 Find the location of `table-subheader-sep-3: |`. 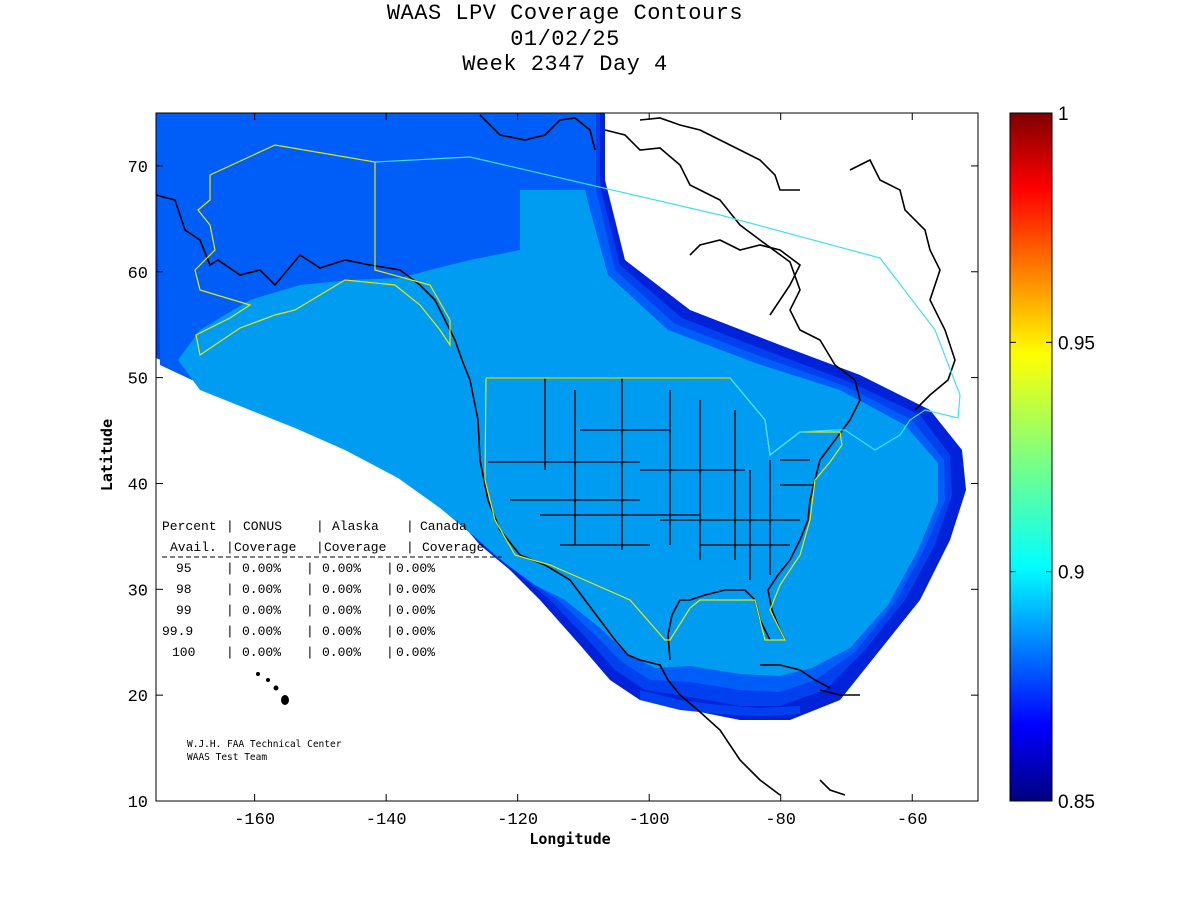

table-subheader-sep-3: | is located at coordinates (410, 547).